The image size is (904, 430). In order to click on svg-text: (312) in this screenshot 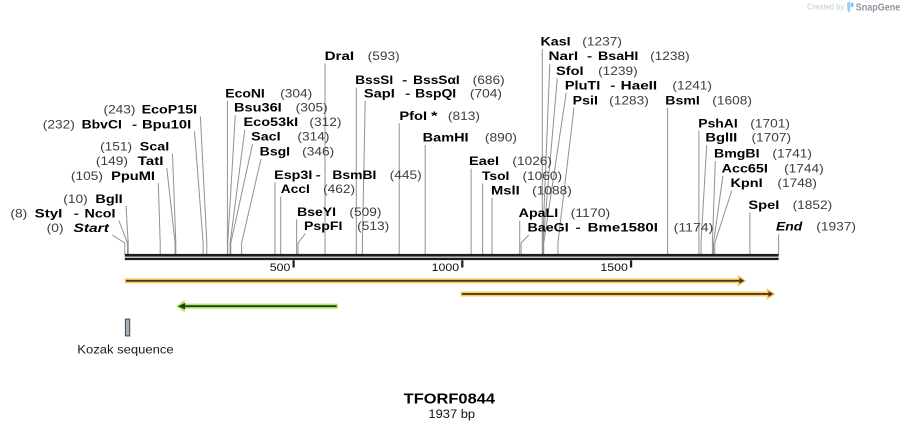, I will do `click(325, 122)`.